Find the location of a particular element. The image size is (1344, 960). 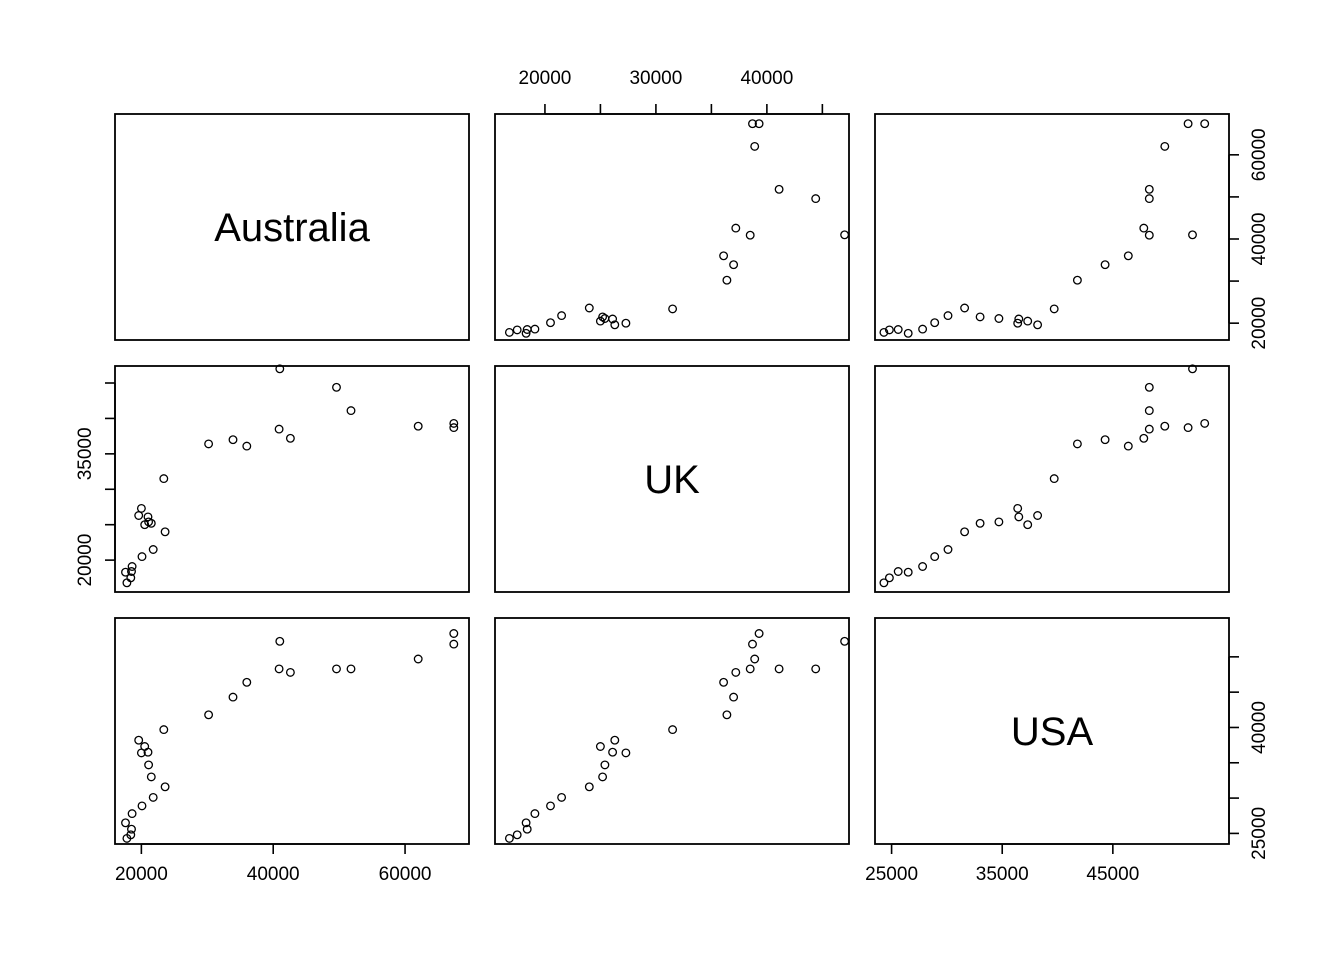

panel-usa-uk is located at coordinates (672, 731).